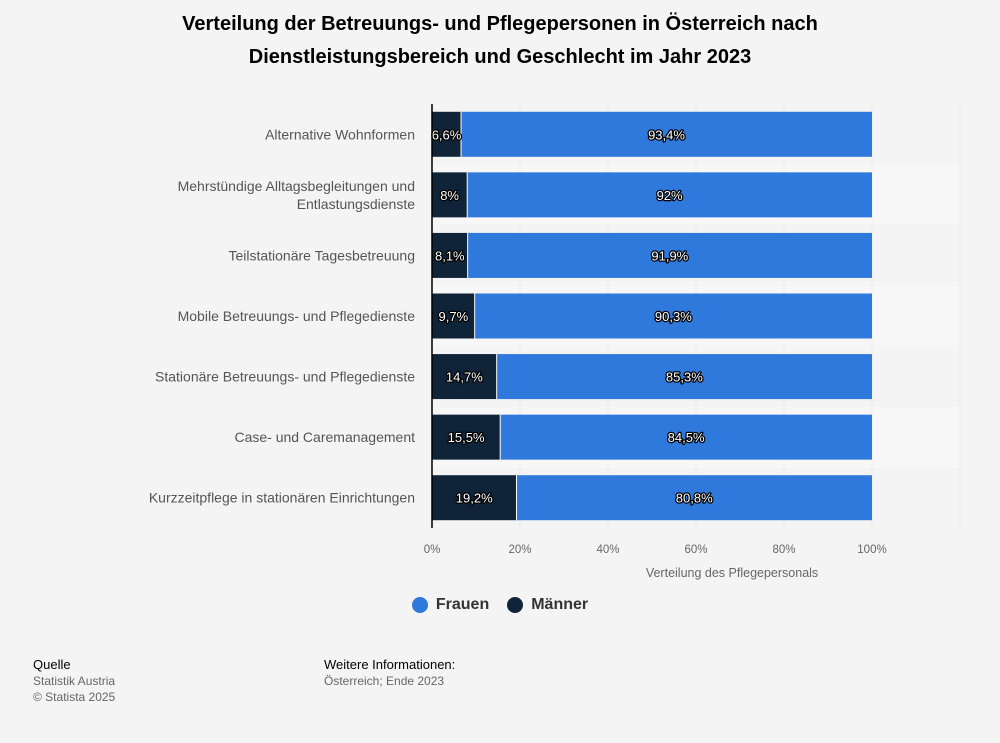  I want to click on data-label-maenner: 8,1%, so click(450, 255).